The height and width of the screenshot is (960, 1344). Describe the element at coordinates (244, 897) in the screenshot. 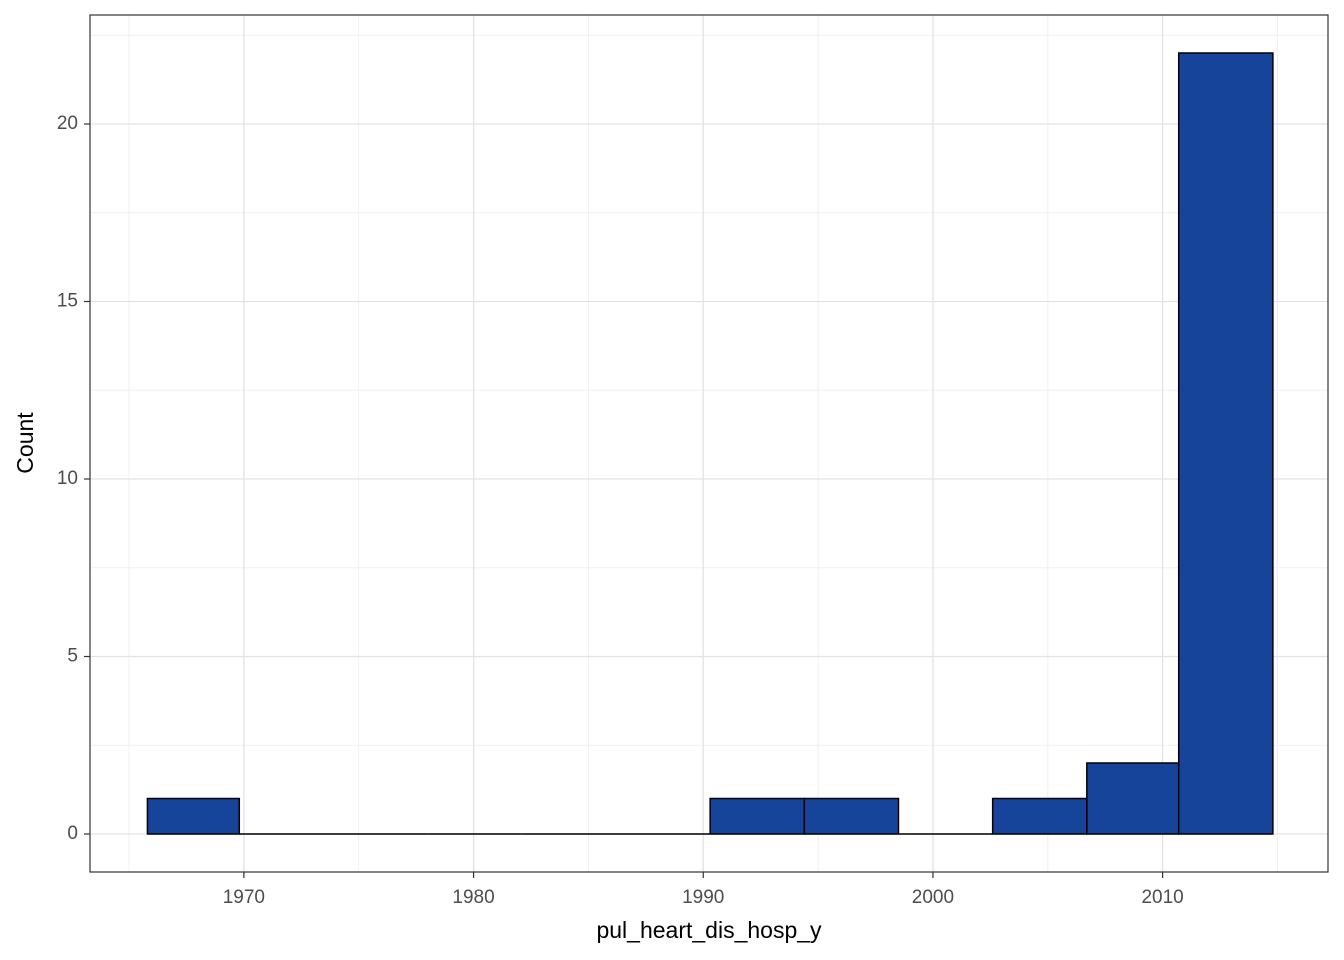

I see `x-tick-label: 1970` at that location.